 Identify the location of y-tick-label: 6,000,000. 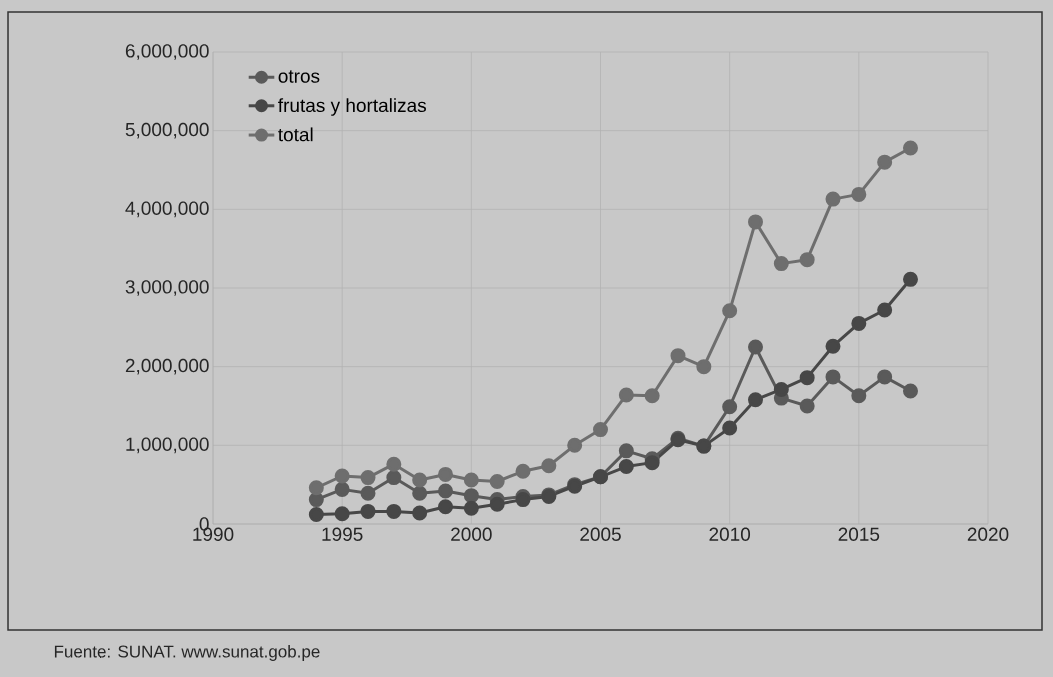
(167, 52).